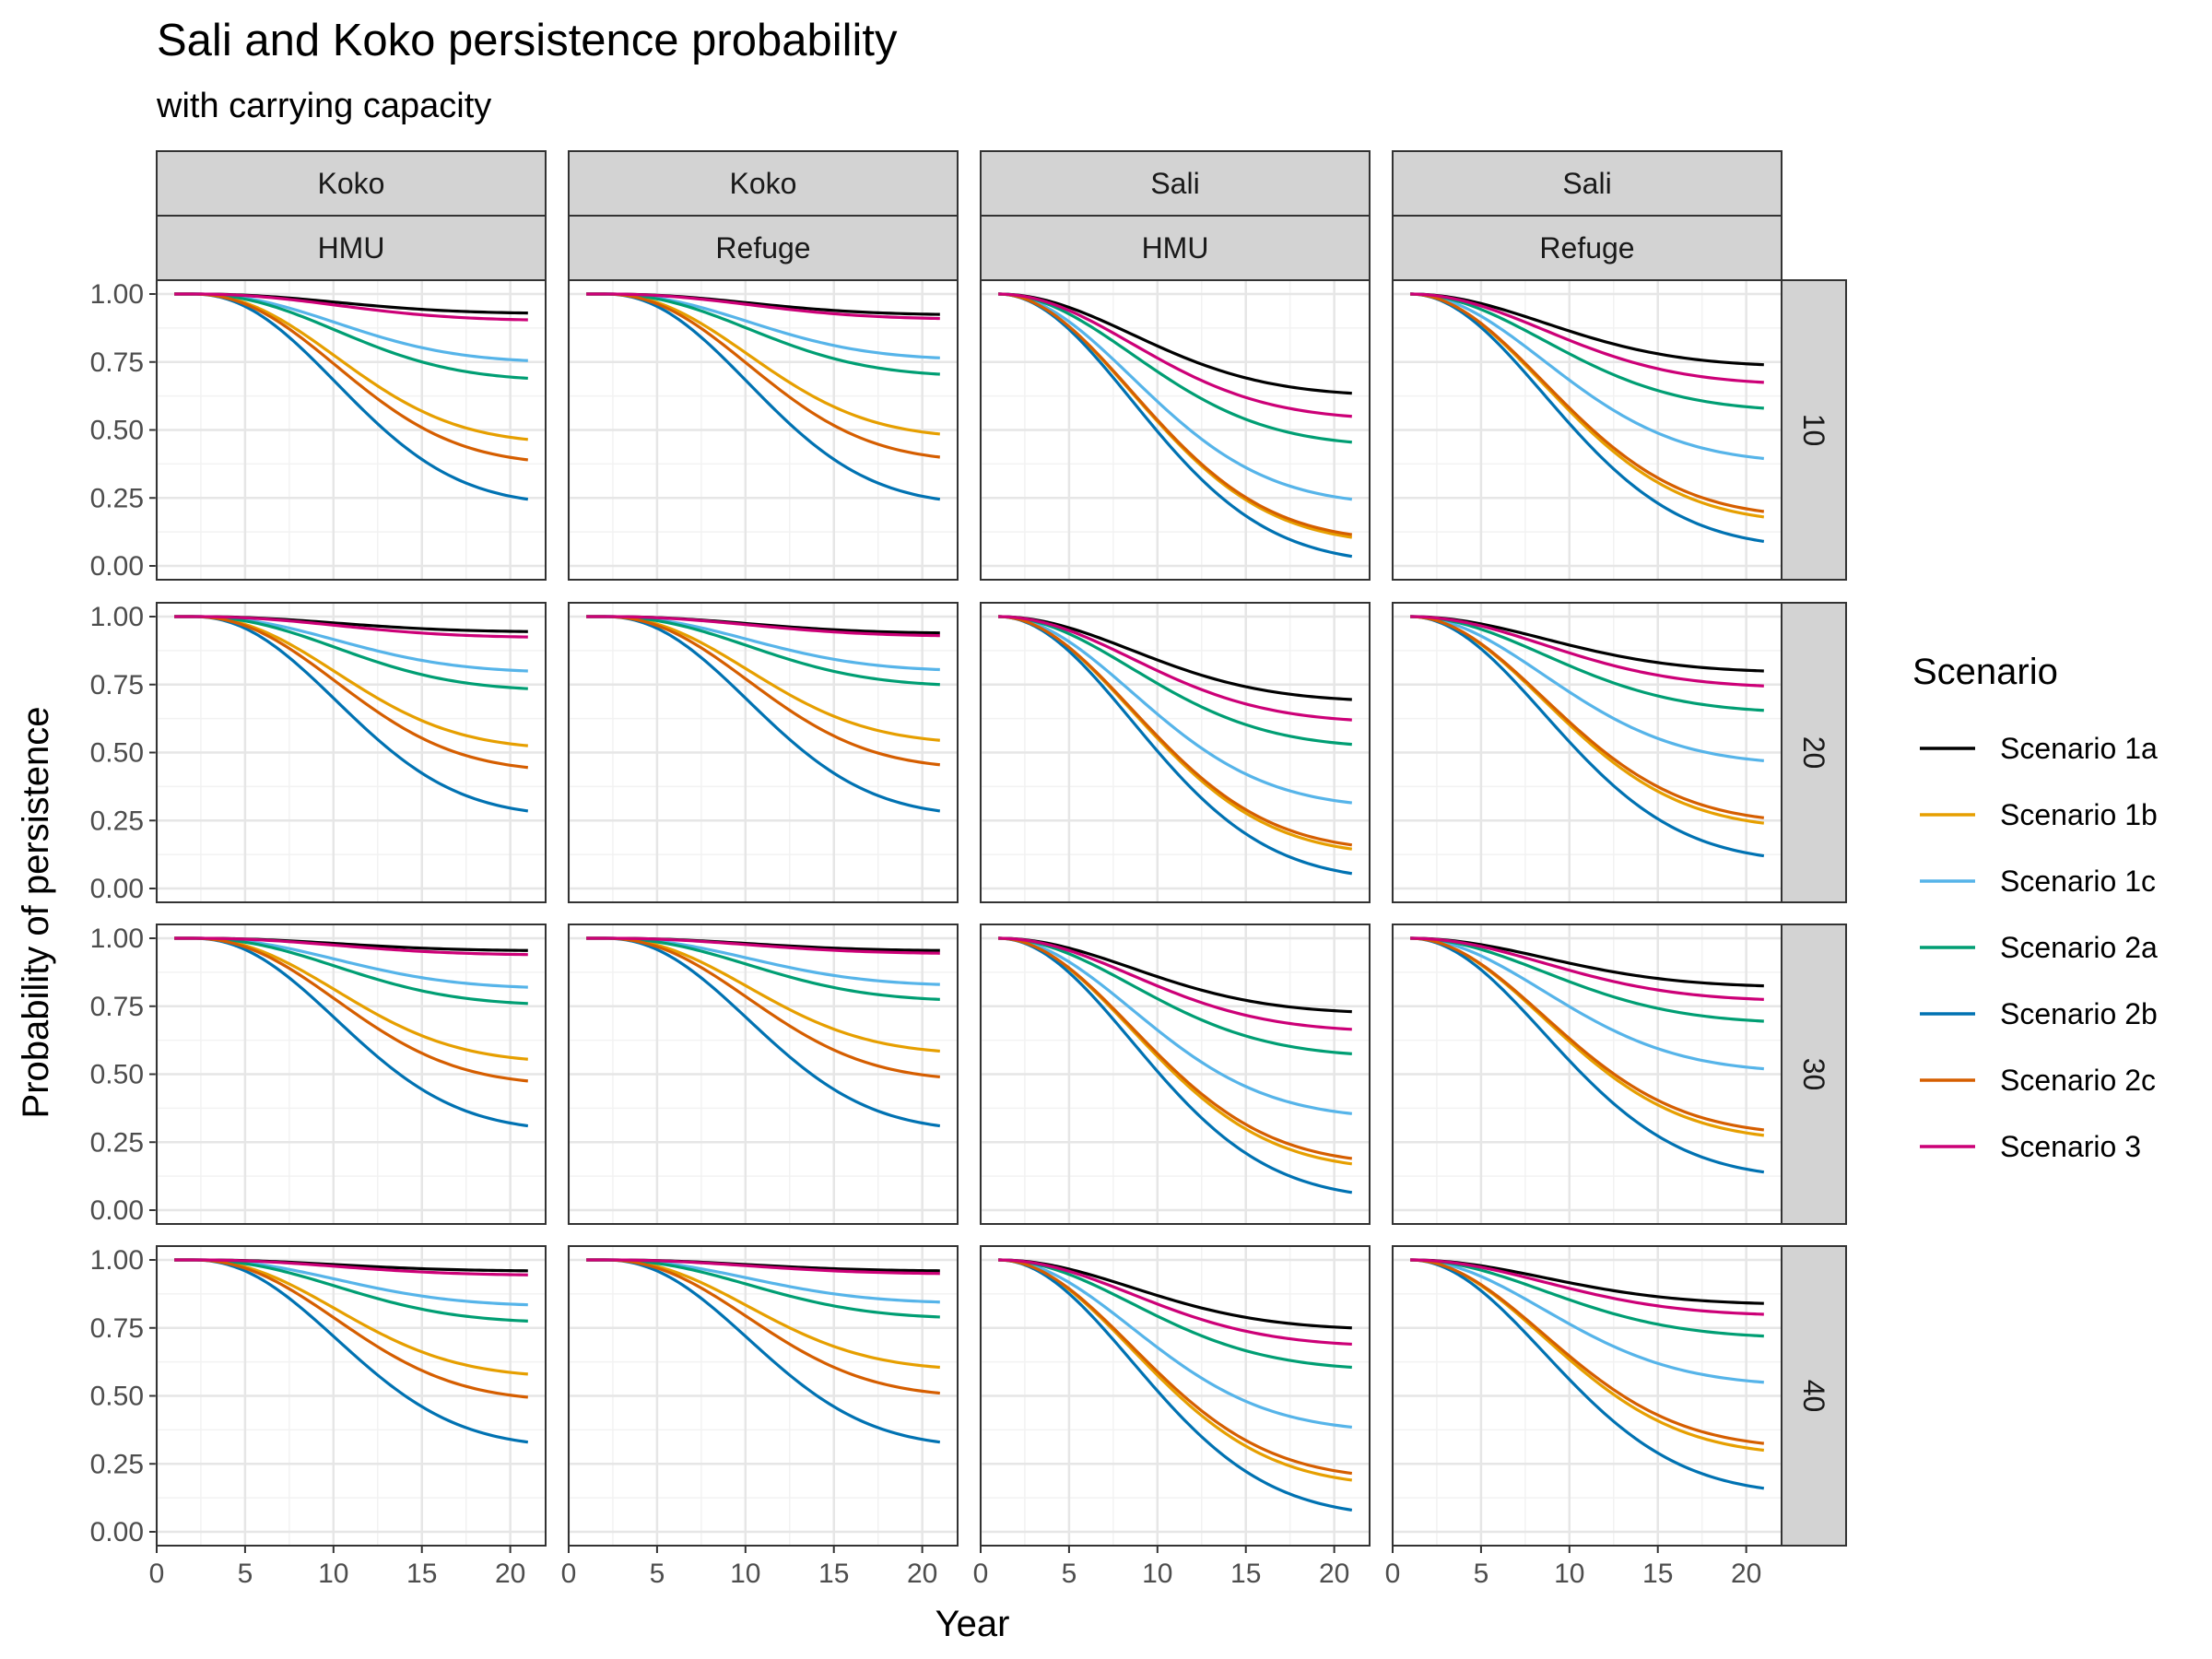  I want to click on x-axis-title: Year, so click(972, 1624).